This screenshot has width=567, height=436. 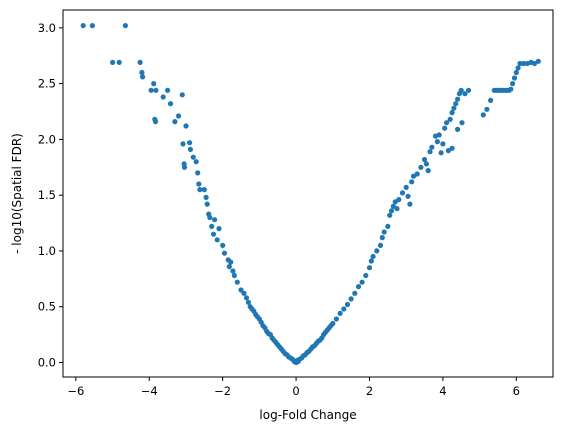 What do you see at coordinates (47, 307) in the screenshot?
I see `y-tick-label: 0.5` at bounding box center [47, 307].